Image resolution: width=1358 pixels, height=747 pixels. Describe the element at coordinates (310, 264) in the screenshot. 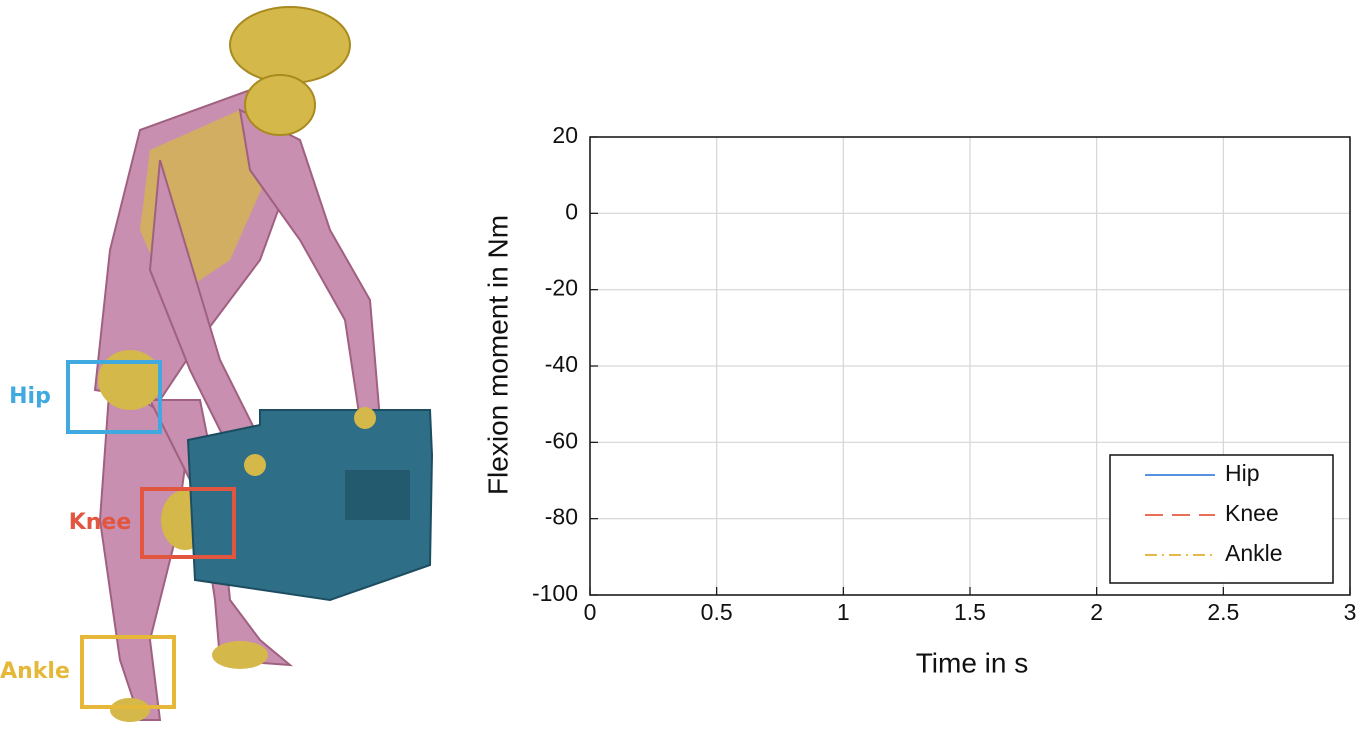

I see `arm` at that location.